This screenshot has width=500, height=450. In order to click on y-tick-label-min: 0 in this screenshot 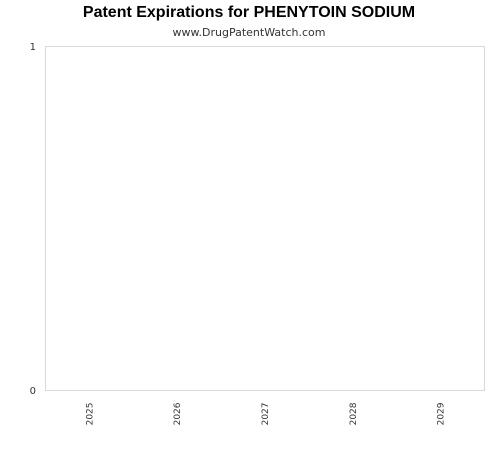, I will do `click(33, 391)`.